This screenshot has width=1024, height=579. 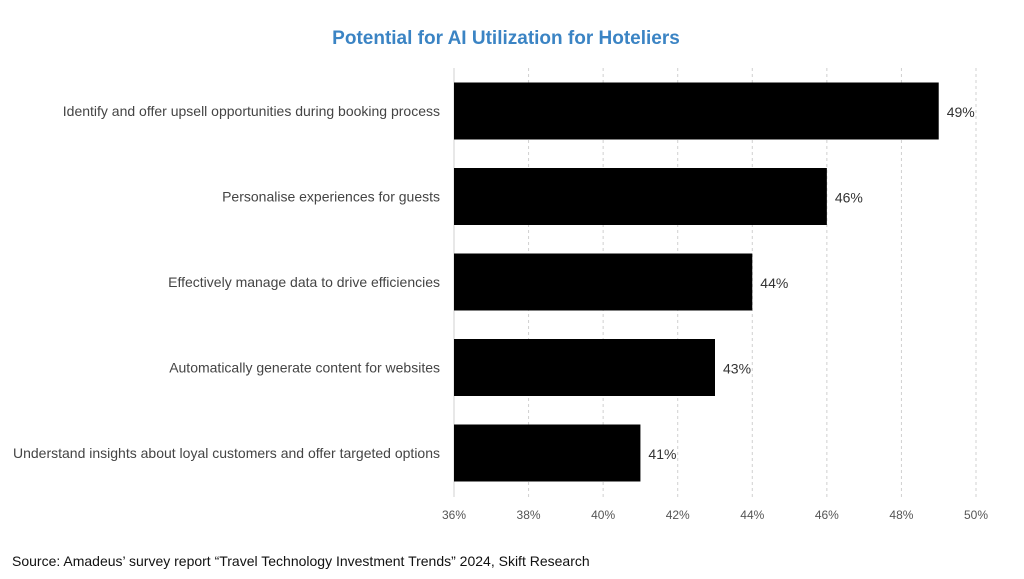 I want to click on x-tick-label: 50%, so click(x=976, y=515).